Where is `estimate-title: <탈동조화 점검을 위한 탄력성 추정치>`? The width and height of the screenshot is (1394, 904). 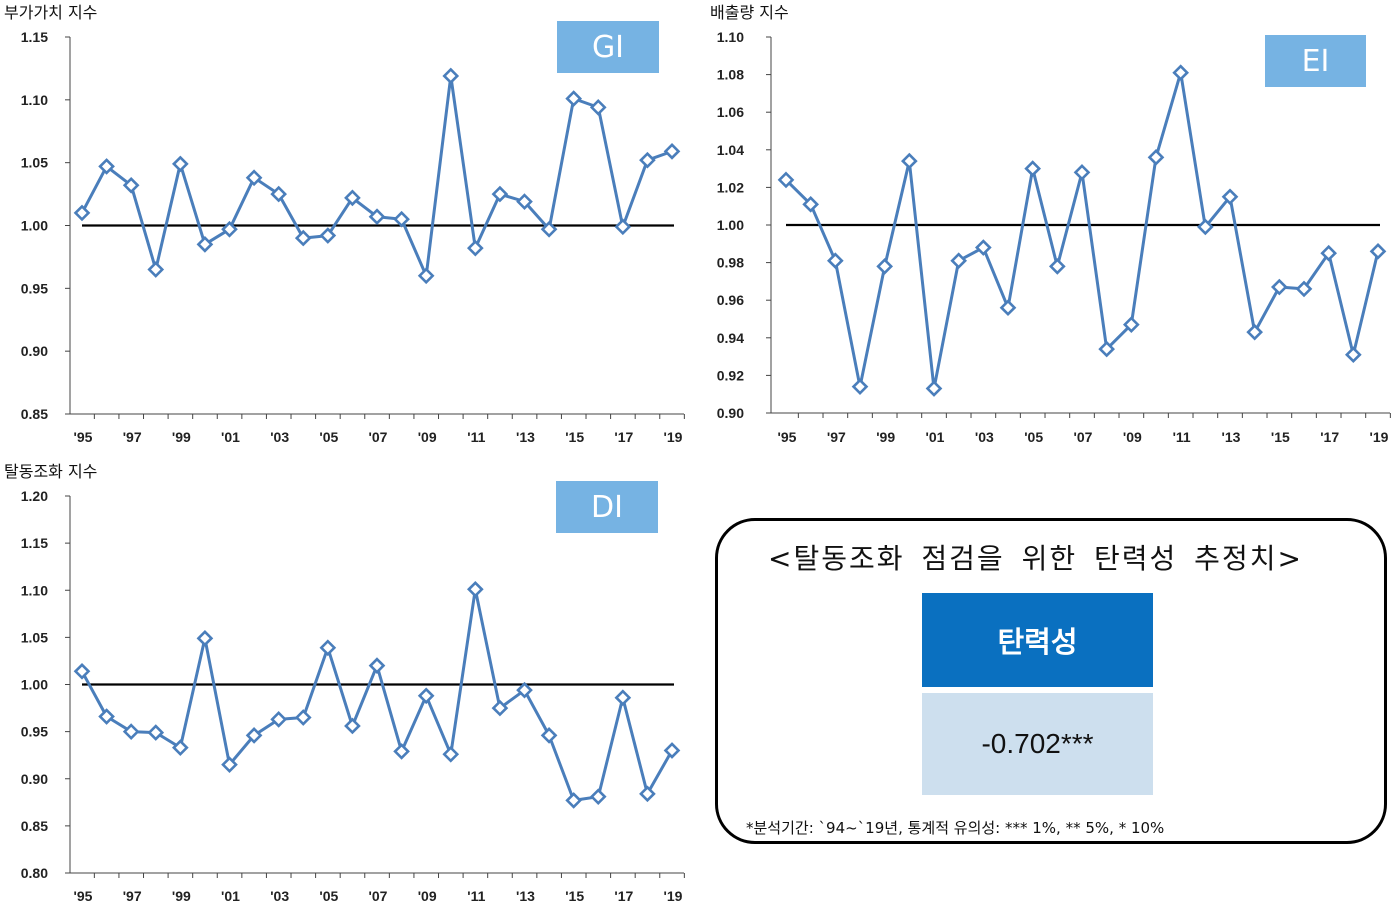
estimate-title: <탈동조화 점검을 위한 탄력성 추정치> is located at coordinates (1035, 558).